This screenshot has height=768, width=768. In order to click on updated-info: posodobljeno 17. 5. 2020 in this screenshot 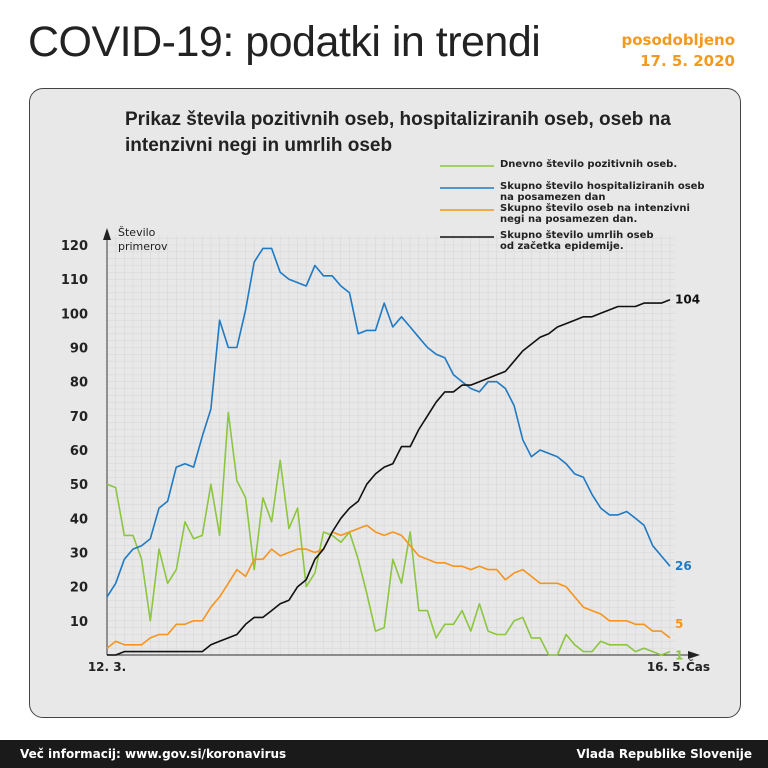, I will do `click(679, 51)`.